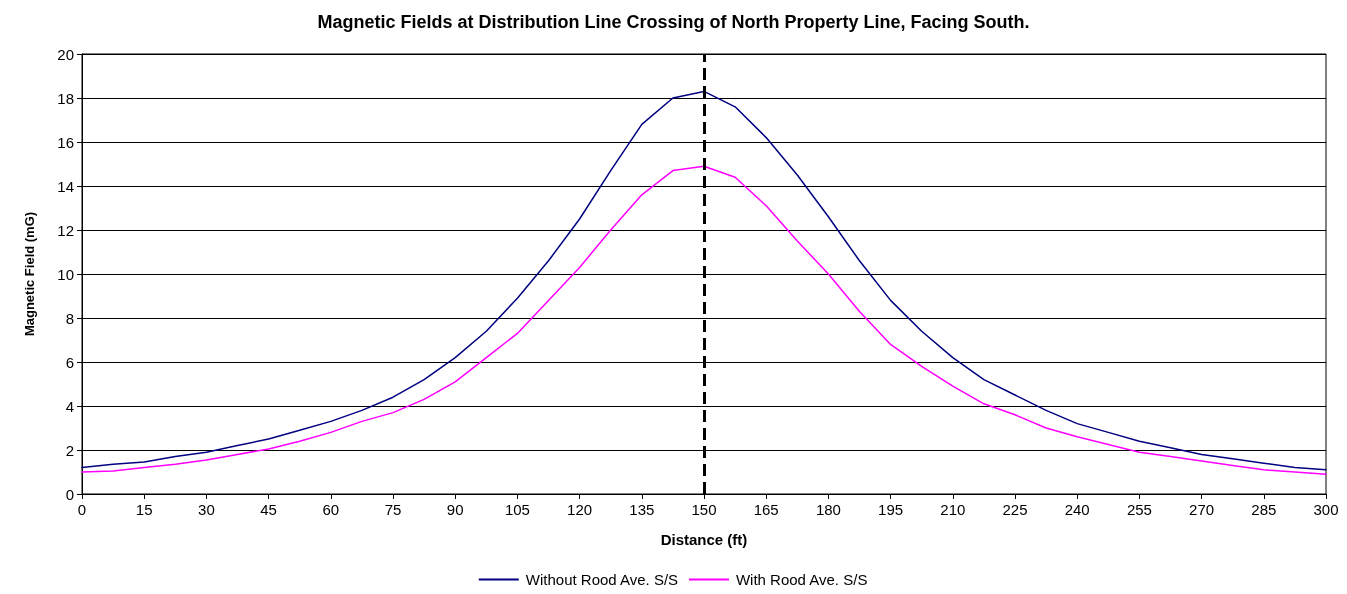 The image size is (1347, 594). Describe the element at coordinates (1077, 509) in the screenshot. I see `x-tick-label: 240` at that location.